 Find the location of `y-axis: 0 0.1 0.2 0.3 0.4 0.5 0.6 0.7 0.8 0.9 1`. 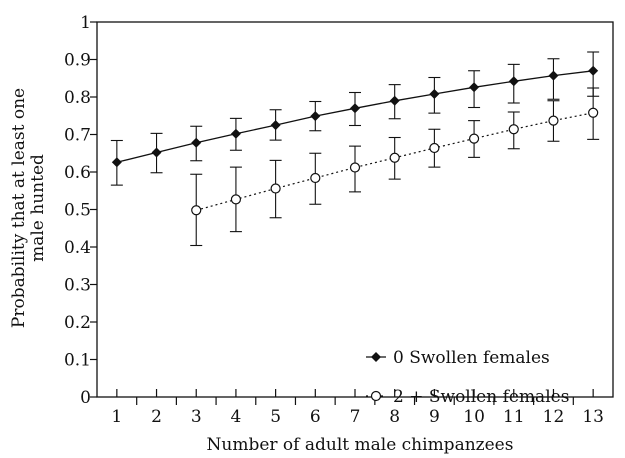

y-axis: 0 0.1 0.2 0.3 0.4 0.5 0.6 0.7 0.8 0.9 1 is located at coordinates (80, 210).